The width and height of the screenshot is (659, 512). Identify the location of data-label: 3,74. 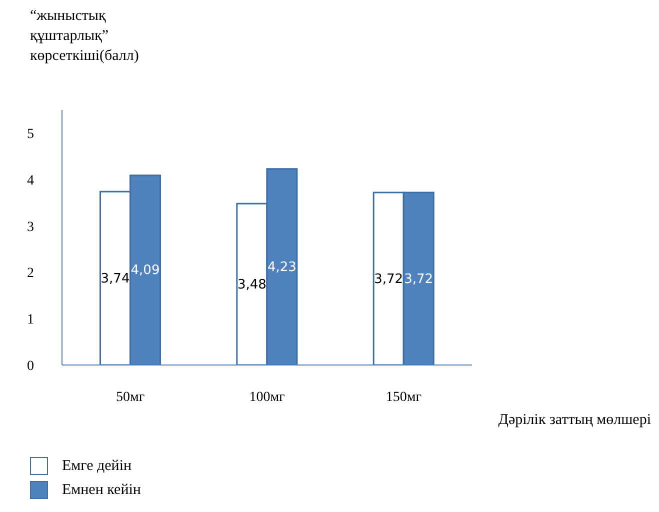
(115, 278).